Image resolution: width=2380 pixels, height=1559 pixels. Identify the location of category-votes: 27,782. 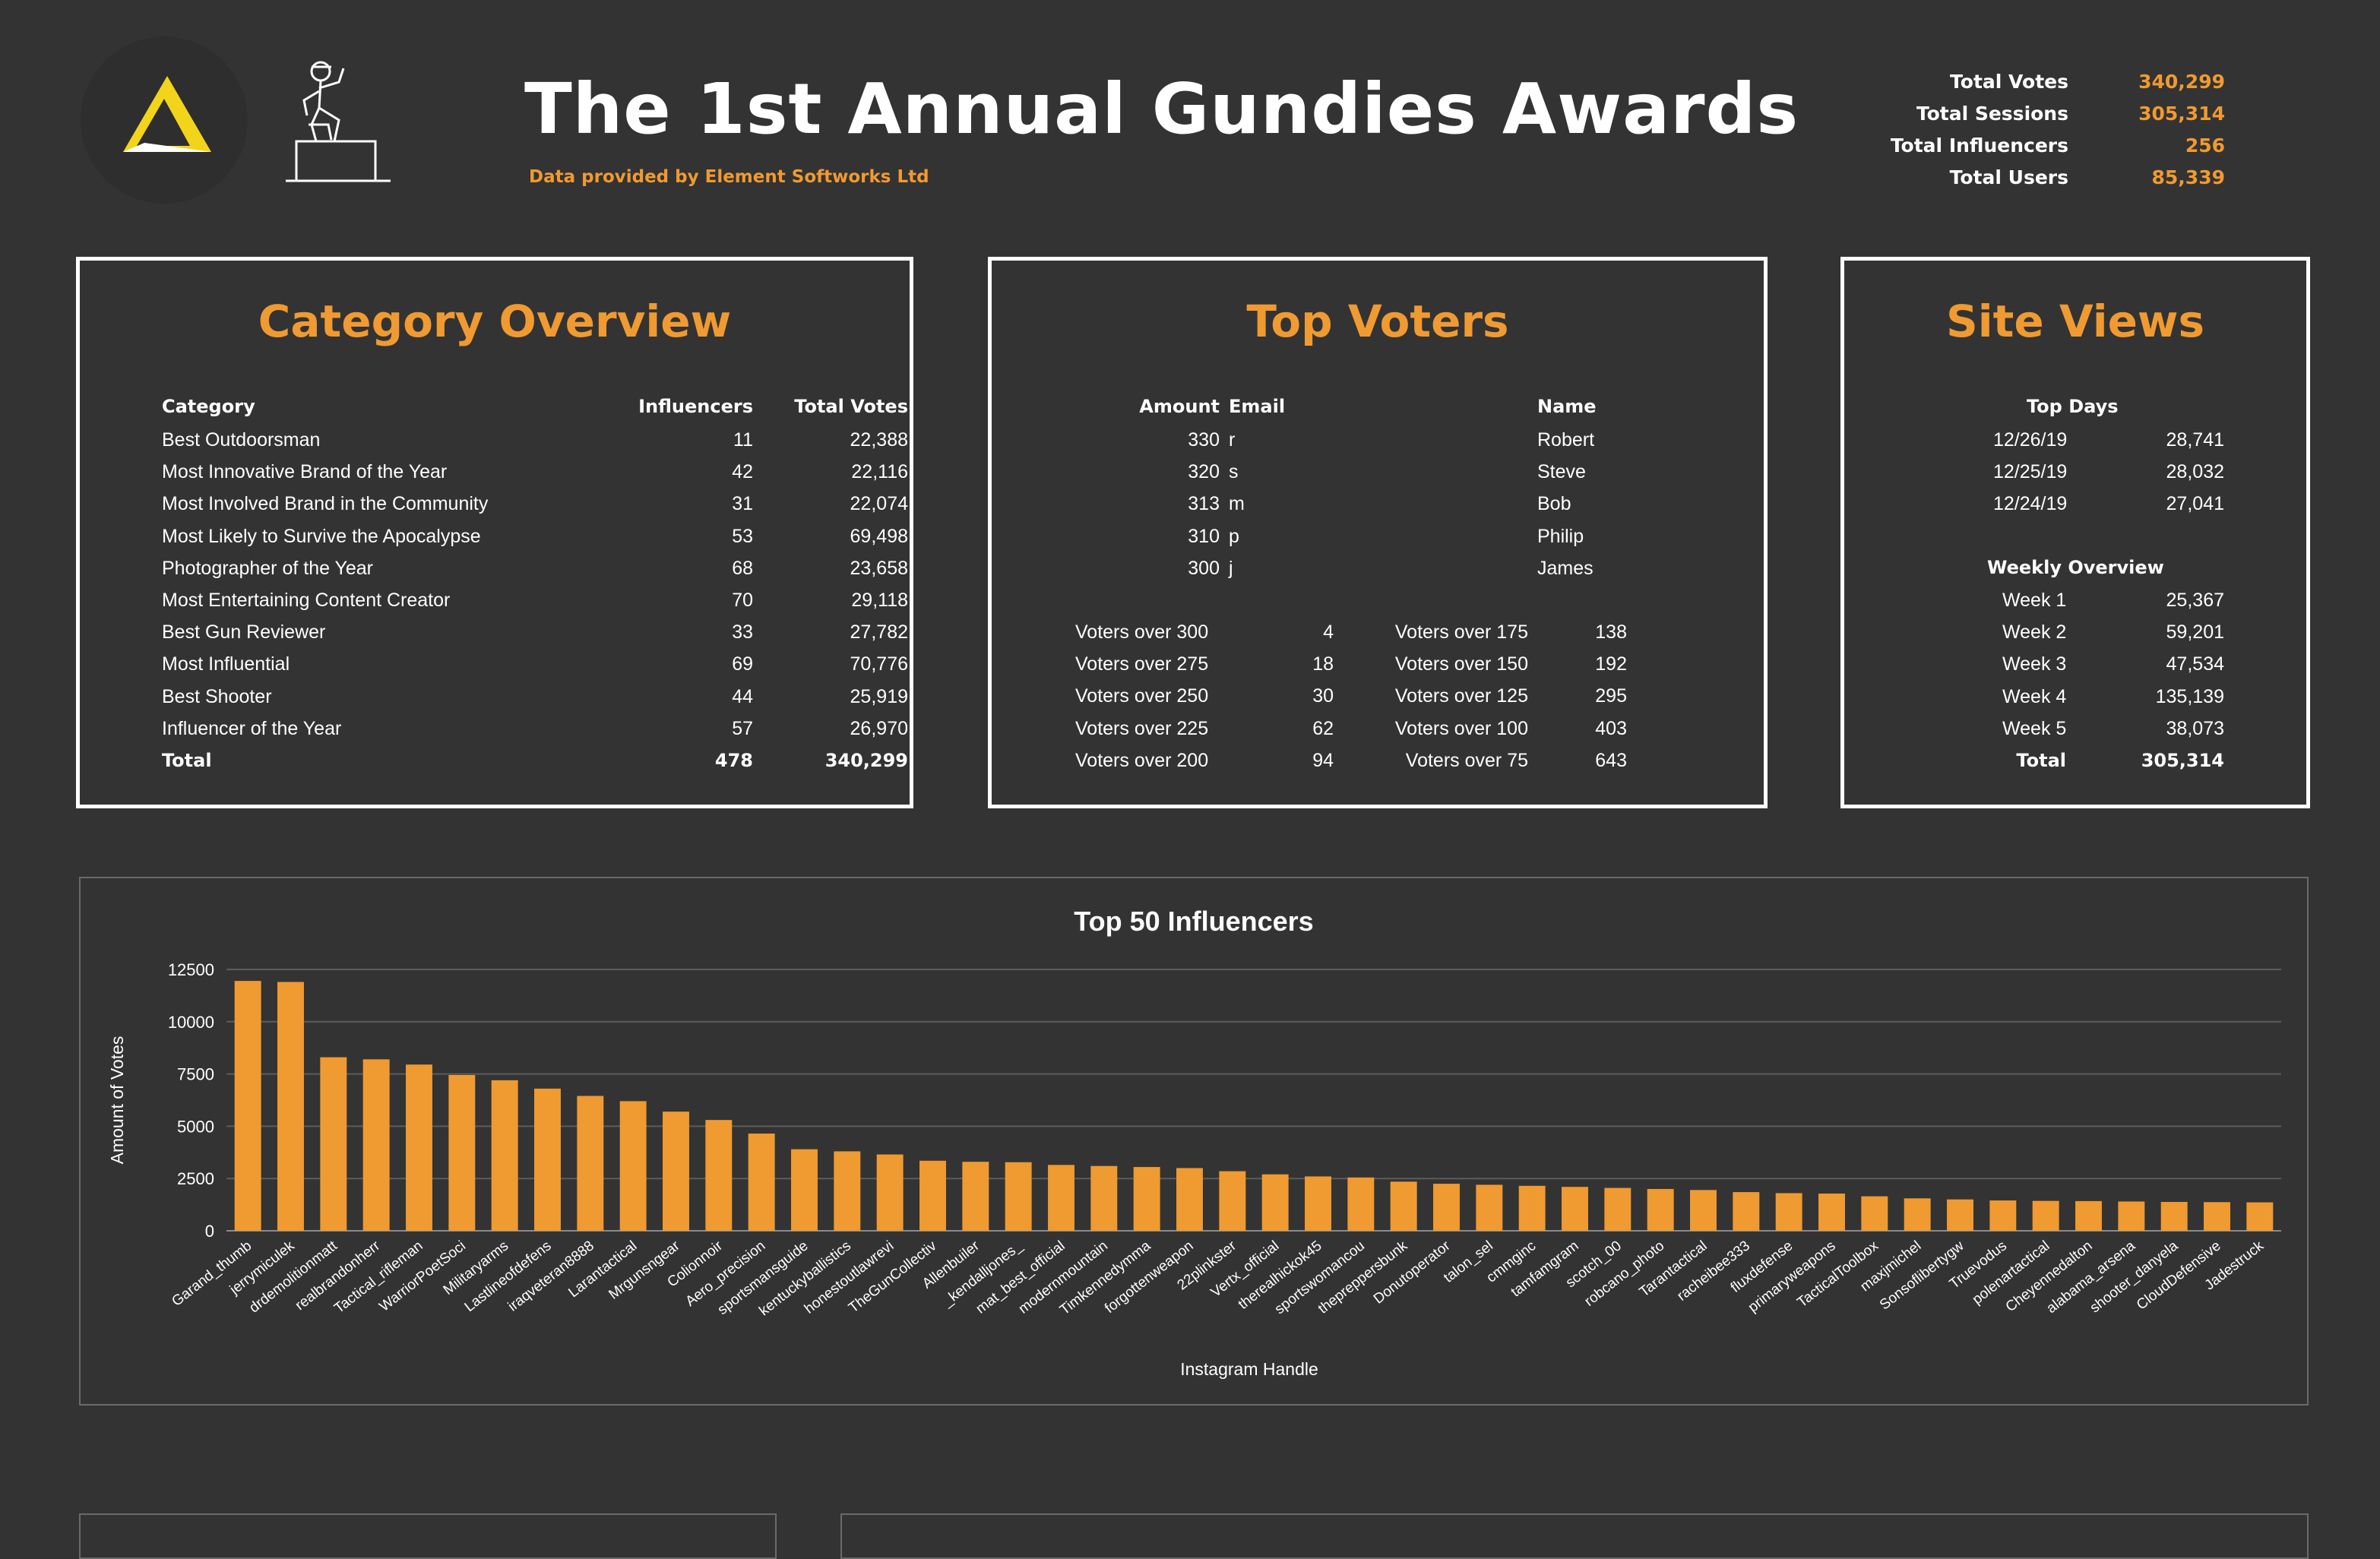
(879, 632).